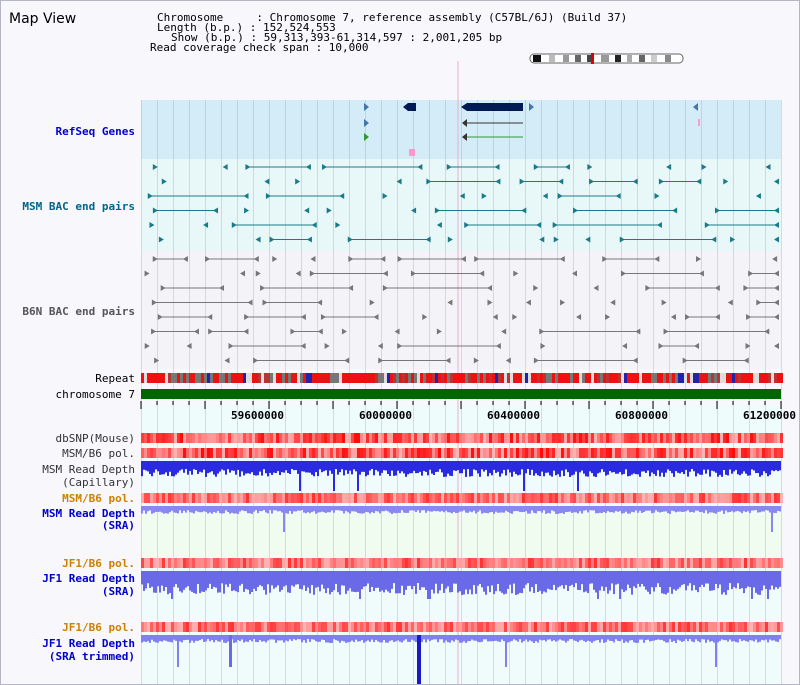 This screenshot has width=800, height=685. What do you see at coordinates (78, 311) in the screenshot?
I see `b6n-bac-label: B6N BAC end pairs` at bounding box center [78, 311].